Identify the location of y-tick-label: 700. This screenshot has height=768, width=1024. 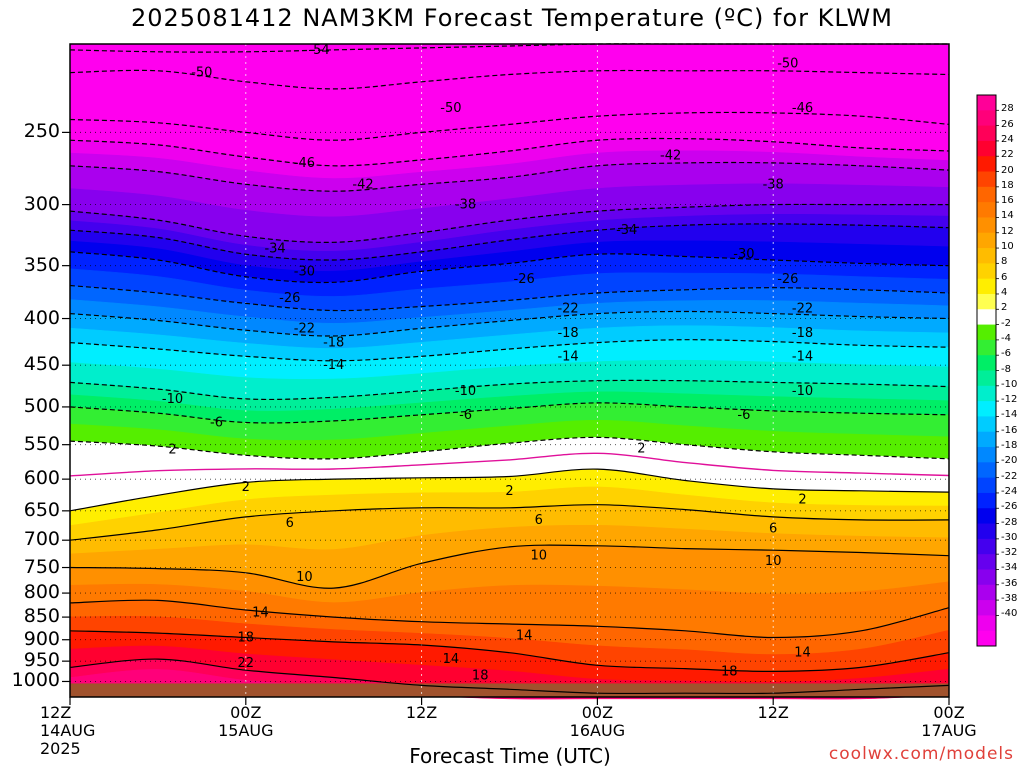
(41, 539).